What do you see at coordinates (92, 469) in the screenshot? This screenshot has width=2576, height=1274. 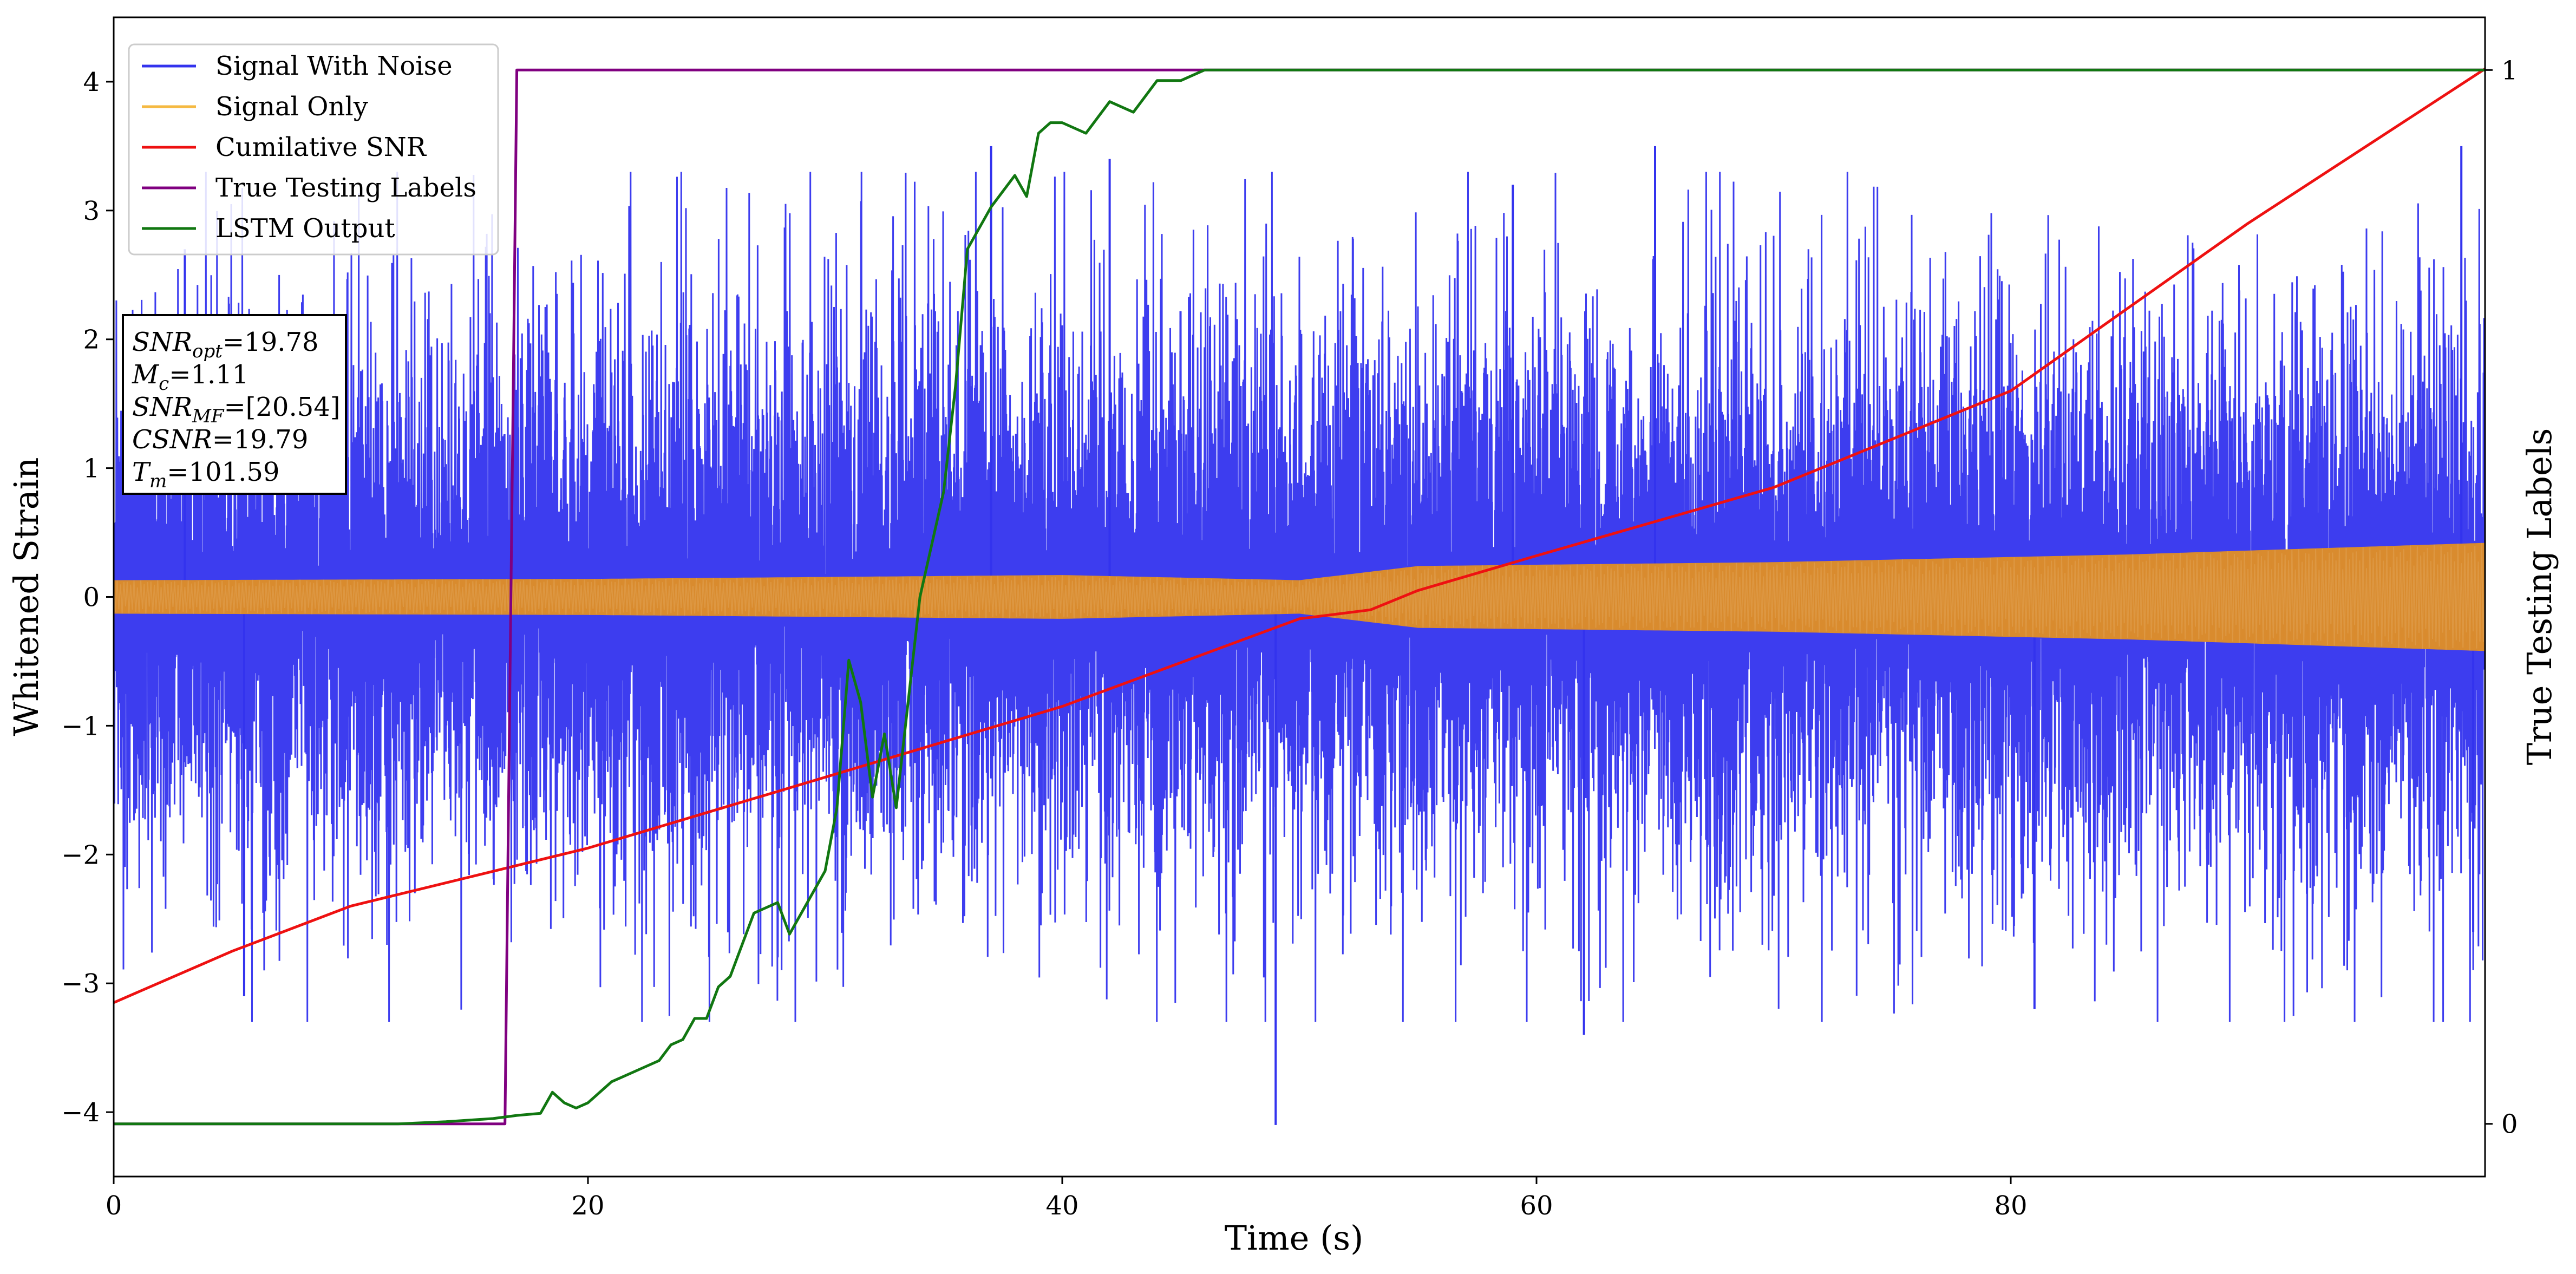 I see `y-tick-label: 1` at bounding box center [92, 469].